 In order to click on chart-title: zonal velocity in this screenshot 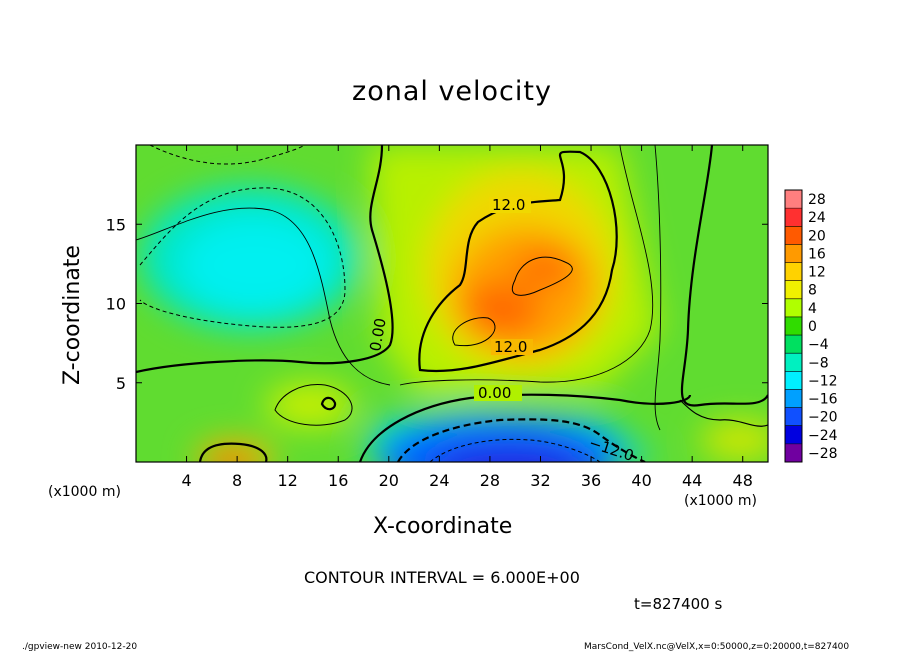, I will do `click(452, 91)`.